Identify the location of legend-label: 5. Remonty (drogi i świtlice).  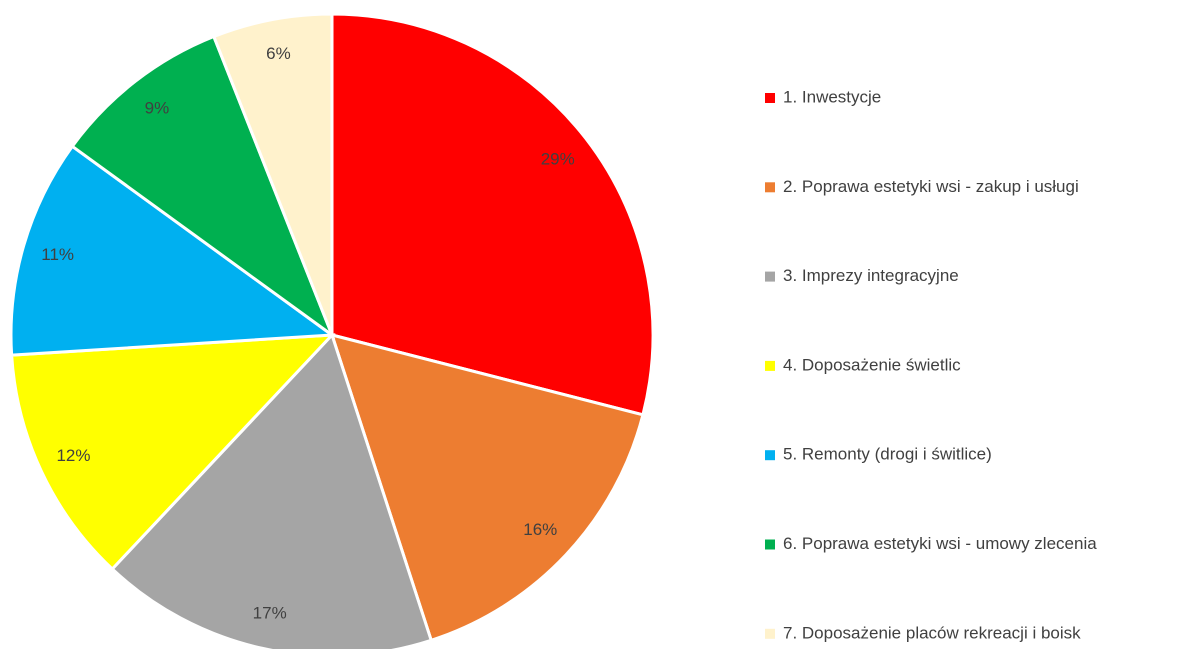
(887, 454).